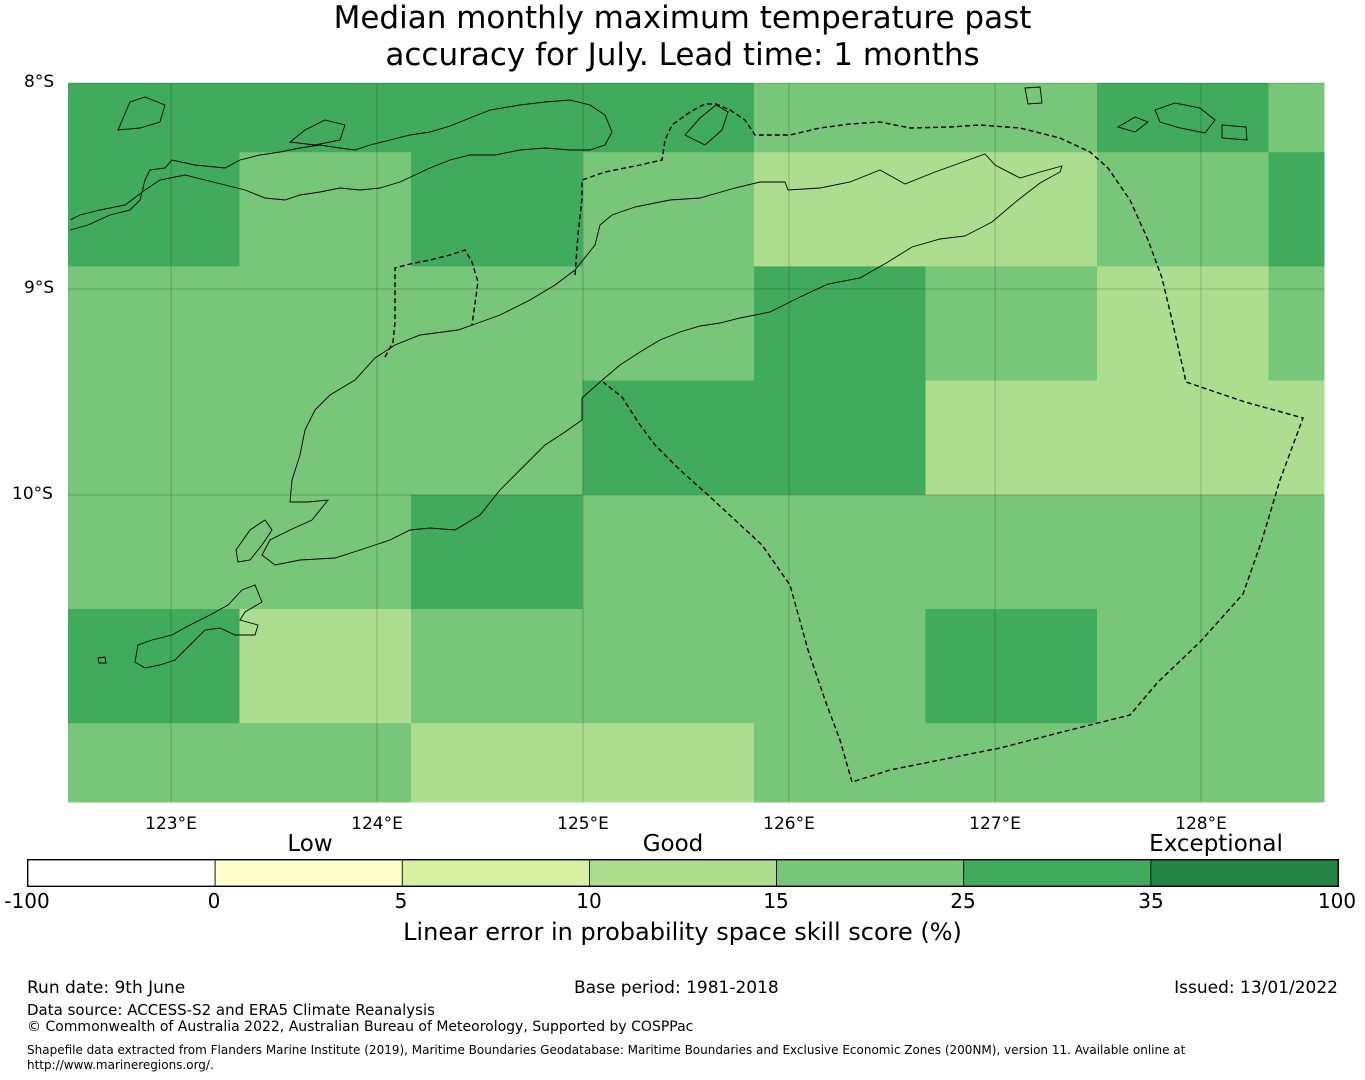  Describe the element at coordinates (401, 901) in the screenshot. I see `tick-label-5: 5` at that location.